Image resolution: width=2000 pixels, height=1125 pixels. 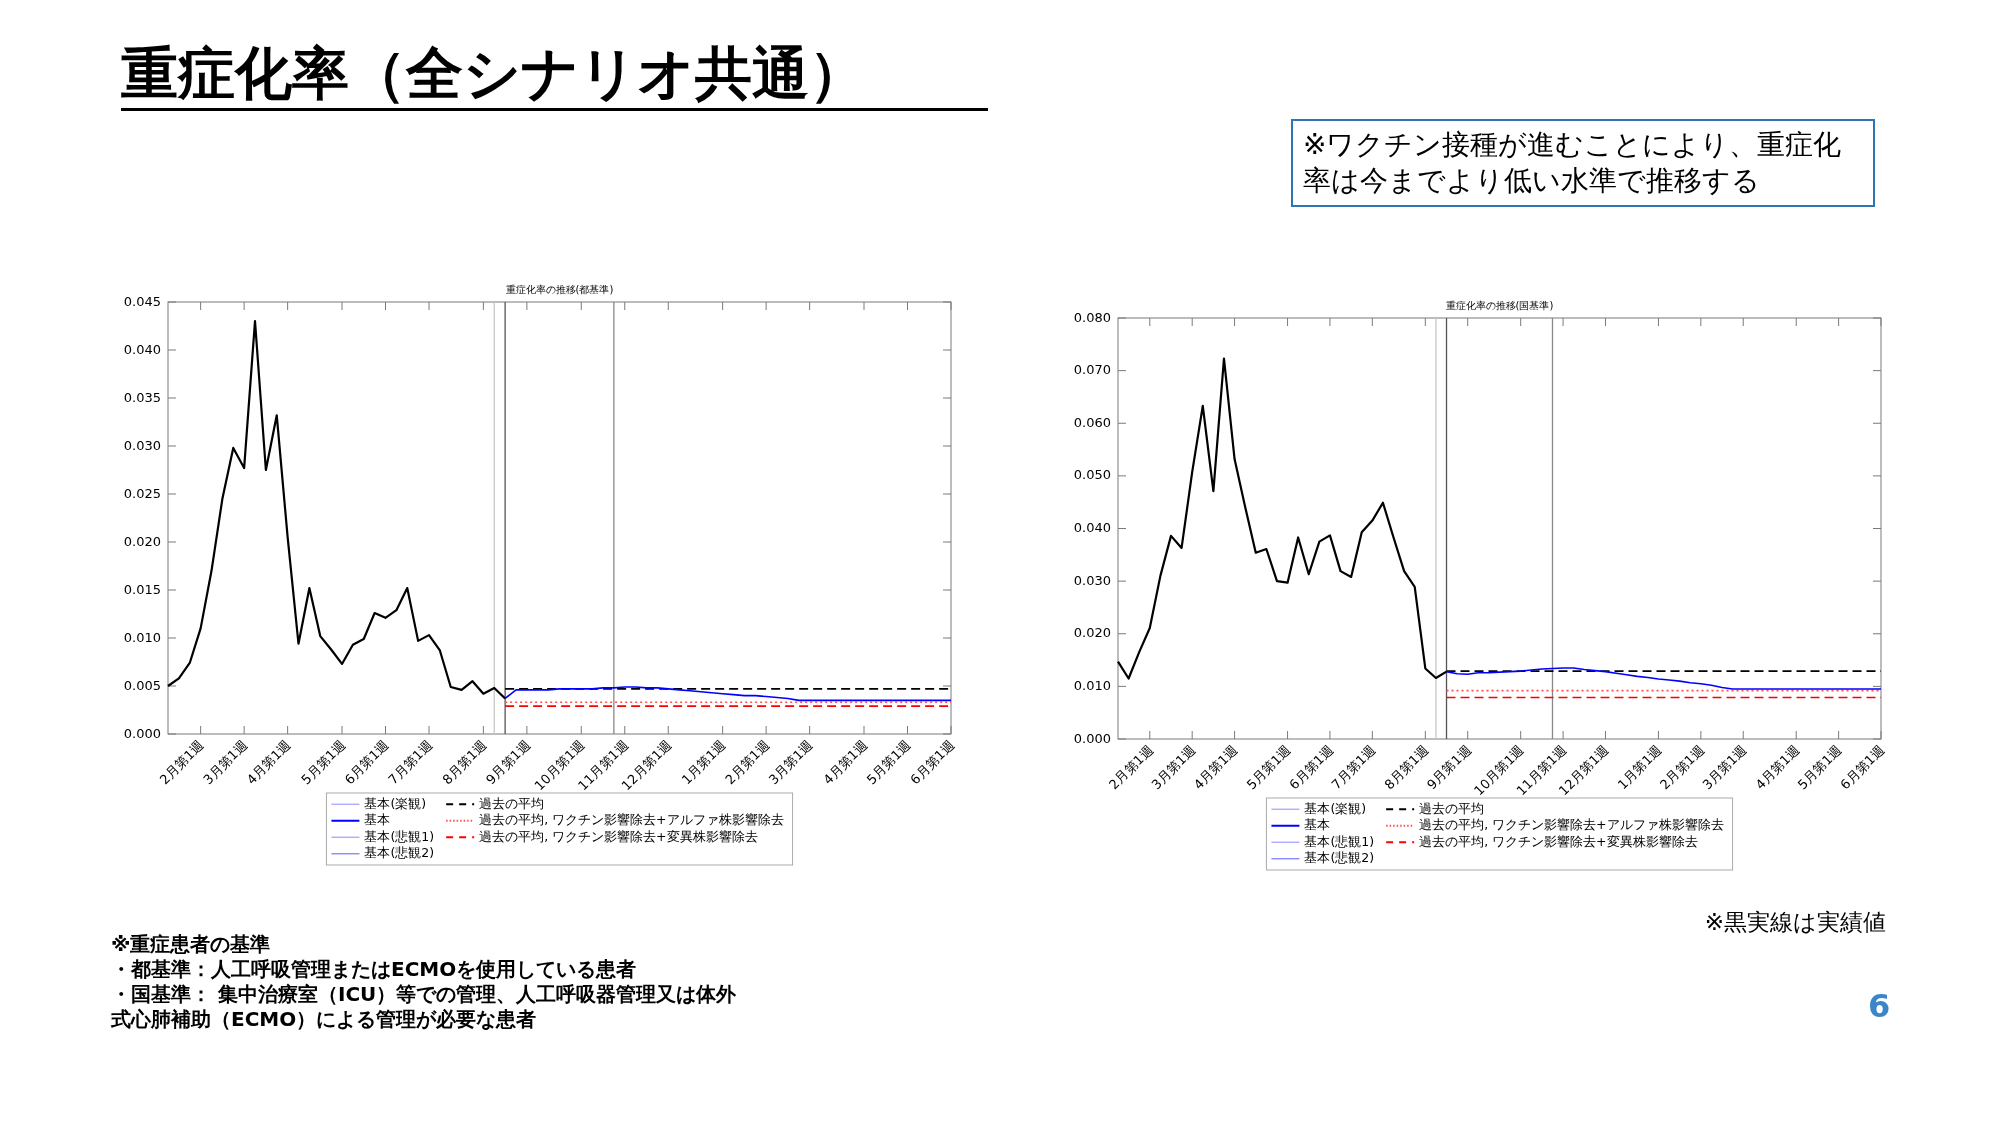 What do you see at coordinates (142, 493) in the screenshot?
I see `y-tick-label: 0.025` at bounding box center [142, 493].